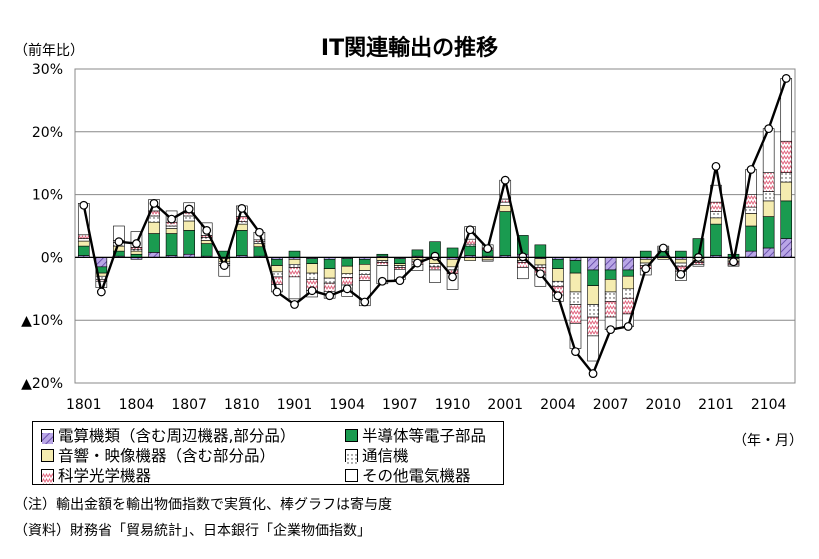 The height and width of the screenshot is (559, 819). What do you see at coordinates (47, 476) in the screenshot?
I see `legend-swatch-optical` at bounding box center [47, 476].